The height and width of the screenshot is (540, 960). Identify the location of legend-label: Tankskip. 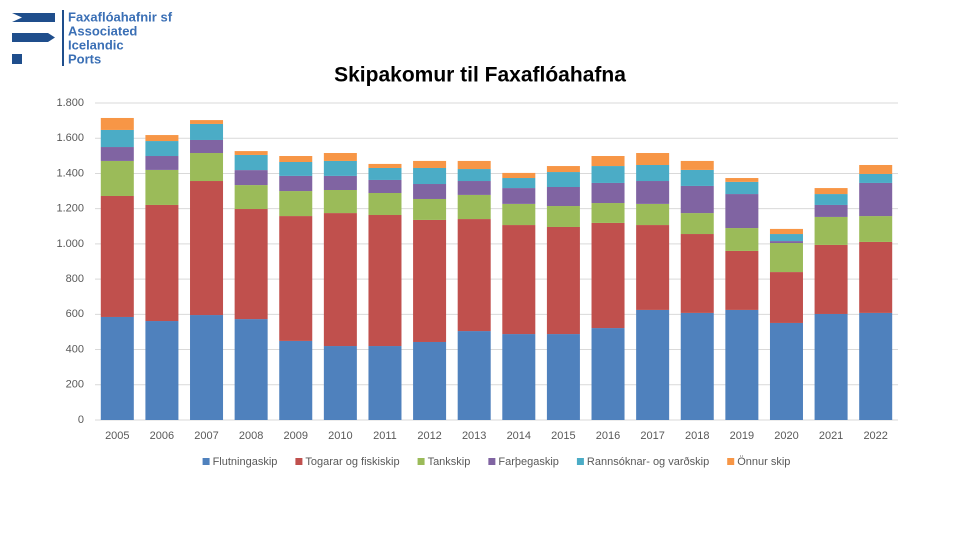
(449, 462).